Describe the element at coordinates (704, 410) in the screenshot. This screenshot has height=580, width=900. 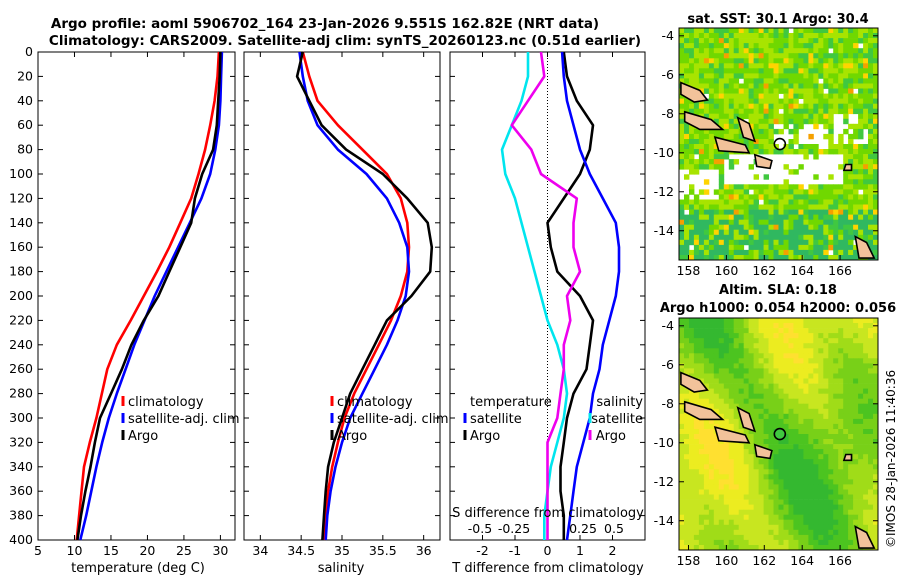
I see `island` at that location.